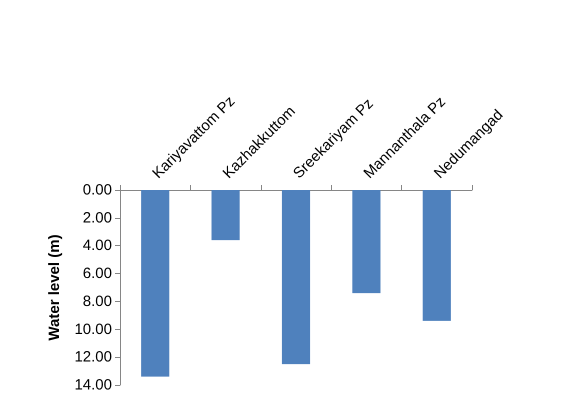  I want to click on y-axis-title: Water level (m), so click(54, 287).